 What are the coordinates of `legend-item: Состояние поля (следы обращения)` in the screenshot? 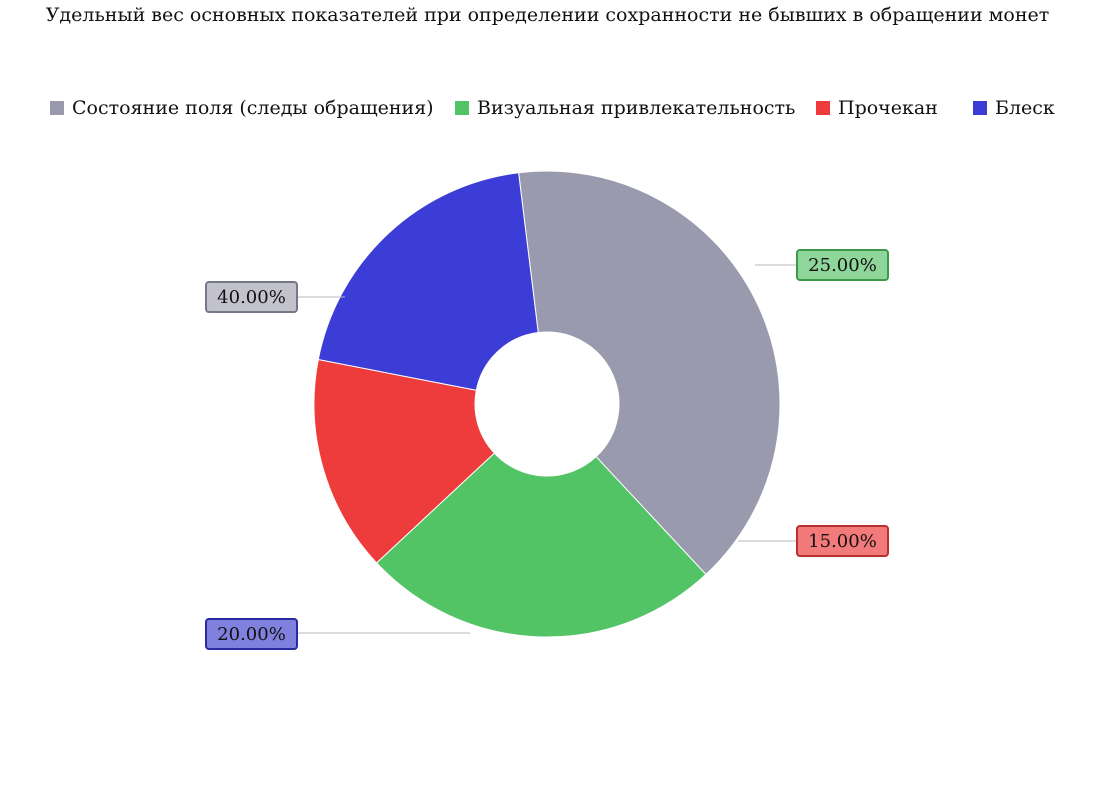 It's located at (242, 108).